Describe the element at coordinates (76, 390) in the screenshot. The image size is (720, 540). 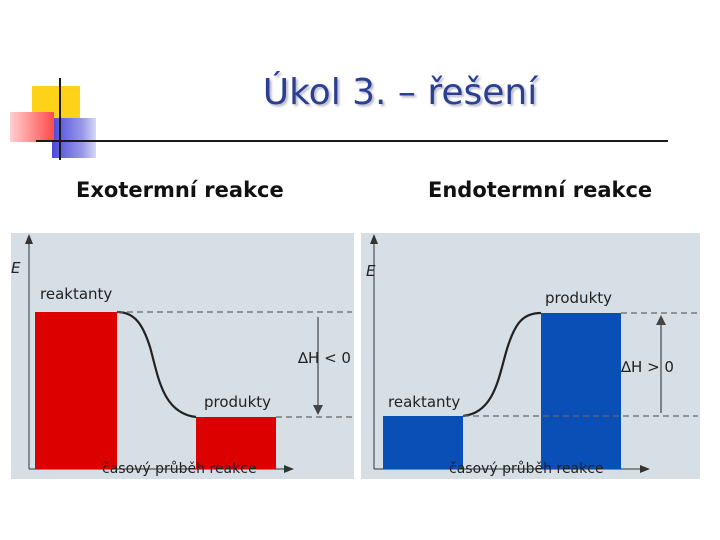
I see `exo-reactant-bar` at that location.